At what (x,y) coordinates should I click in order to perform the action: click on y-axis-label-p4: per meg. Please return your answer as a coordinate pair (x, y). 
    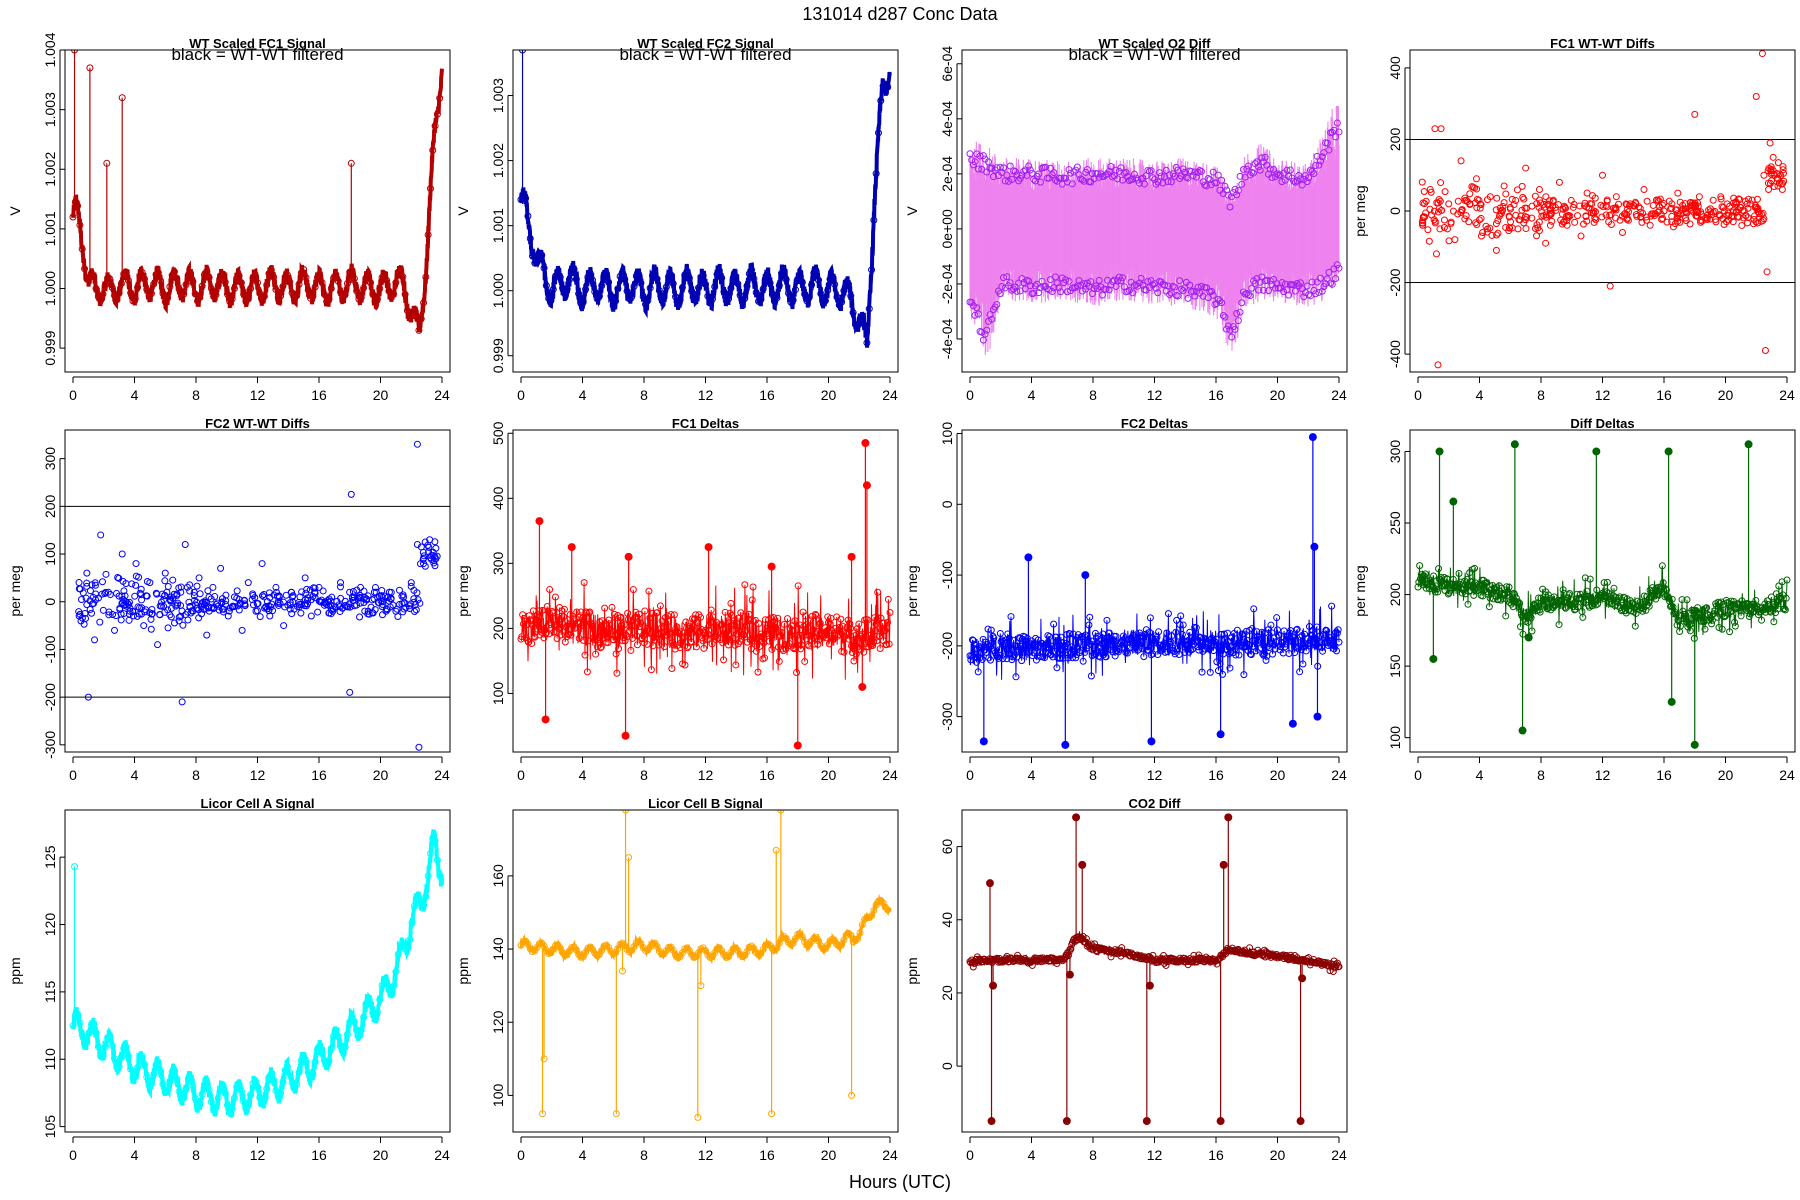
    Looking at the image, I should click on (1360, 210).